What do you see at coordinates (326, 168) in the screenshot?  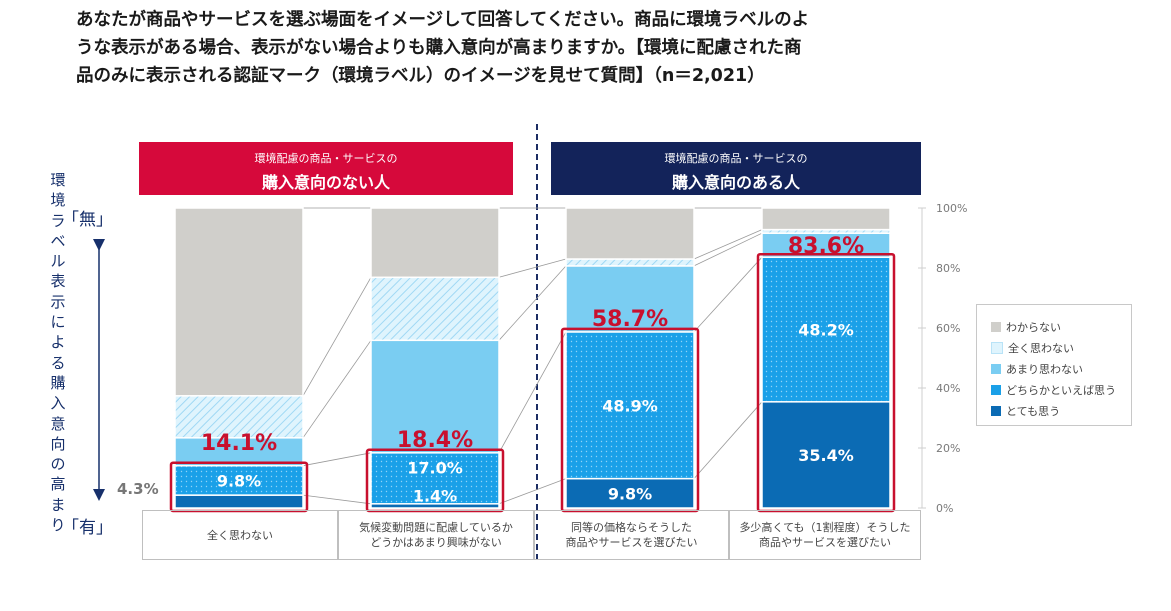 I see `band-no-intent: 環境配慮の商品・サービスの 購入意向のない人` at bounding box center [326, 168].